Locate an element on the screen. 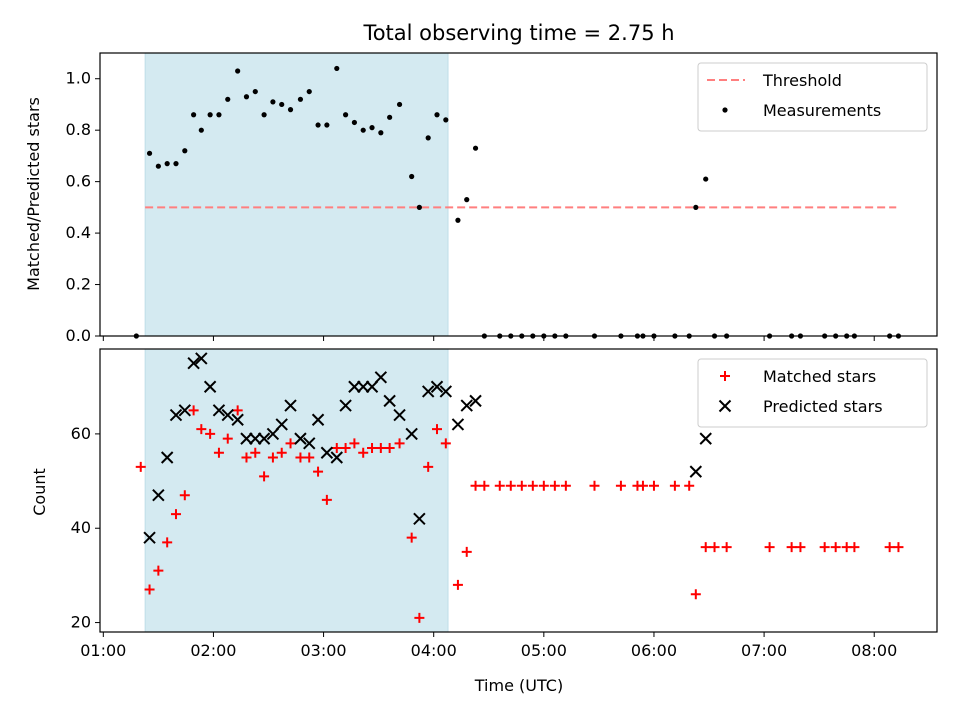 The width and height of the screenshot is (960, 720). legend-label: Predicted stars is located at coordinates (823, 406).